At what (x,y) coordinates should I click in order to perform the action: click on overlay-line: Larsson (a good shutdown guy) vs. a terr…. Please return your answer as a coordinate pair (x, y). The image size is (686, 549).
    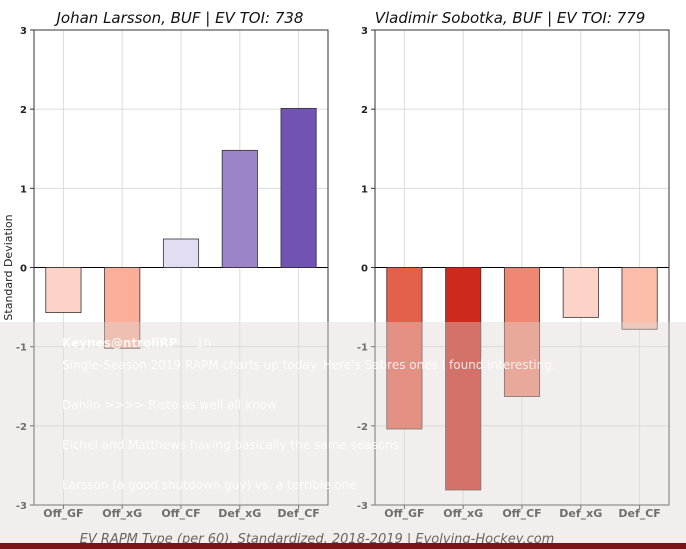
    Looking at the image, I should click on (209, 485).